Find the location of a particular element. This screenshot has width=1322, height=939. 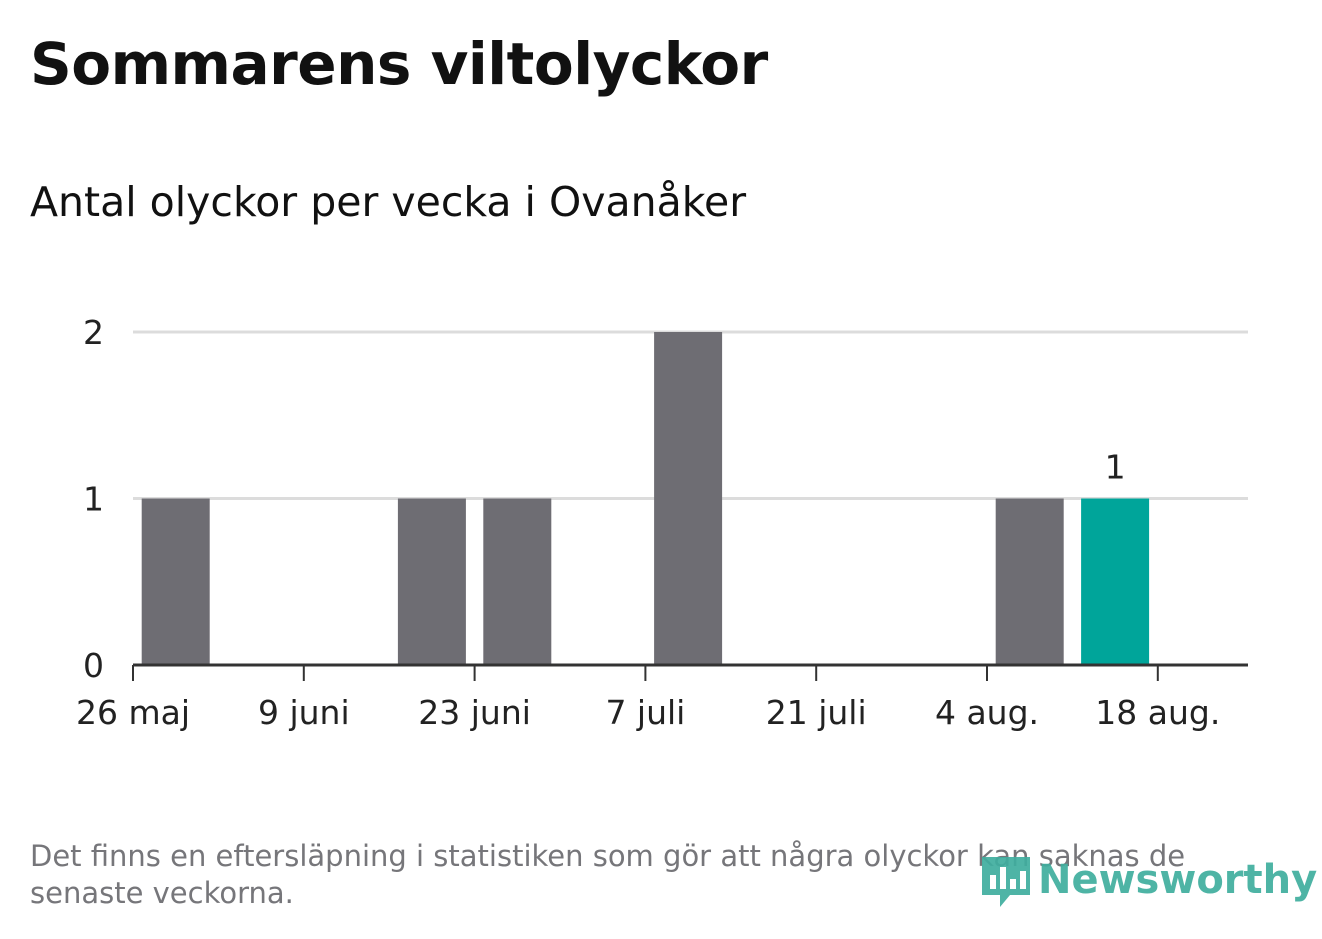

x-tick-label: 23 juni is located at coordinates (474, 712).